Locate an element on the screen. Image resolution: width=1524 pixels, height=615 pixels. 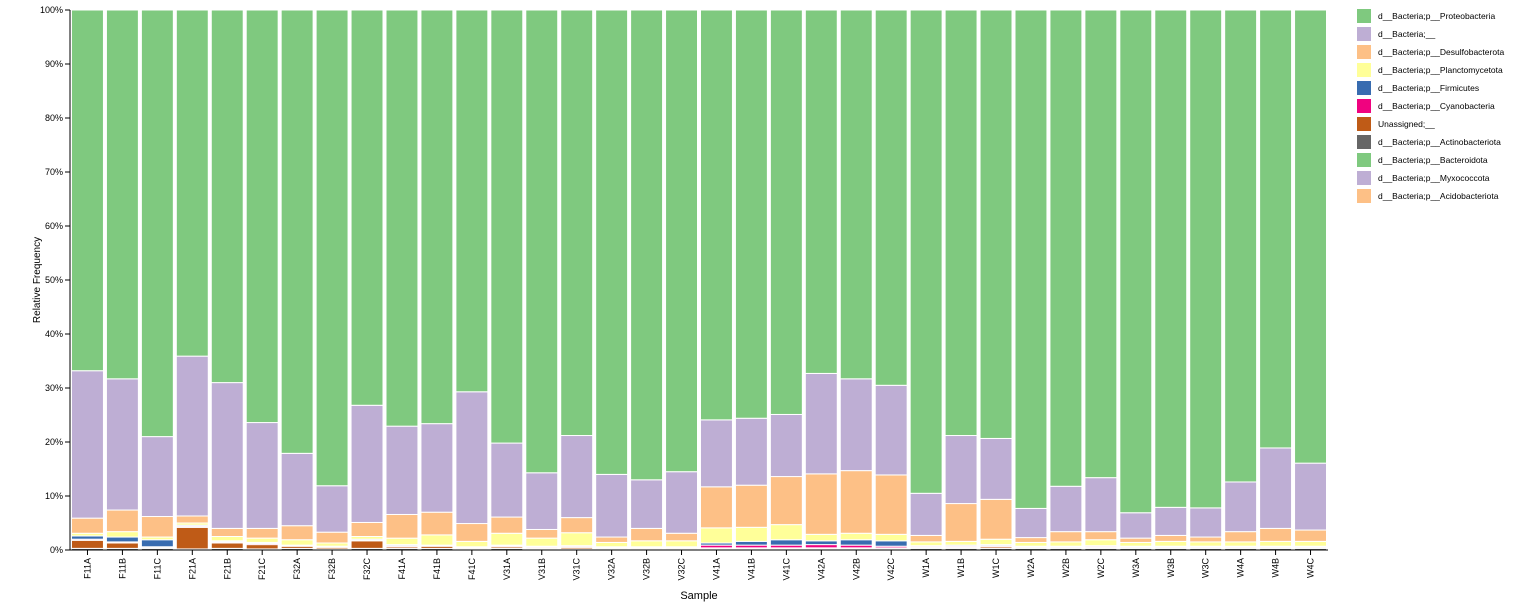
legend-item: d__Bacteria;p__Actinobacteriota is located at coordinates (1430, 142).